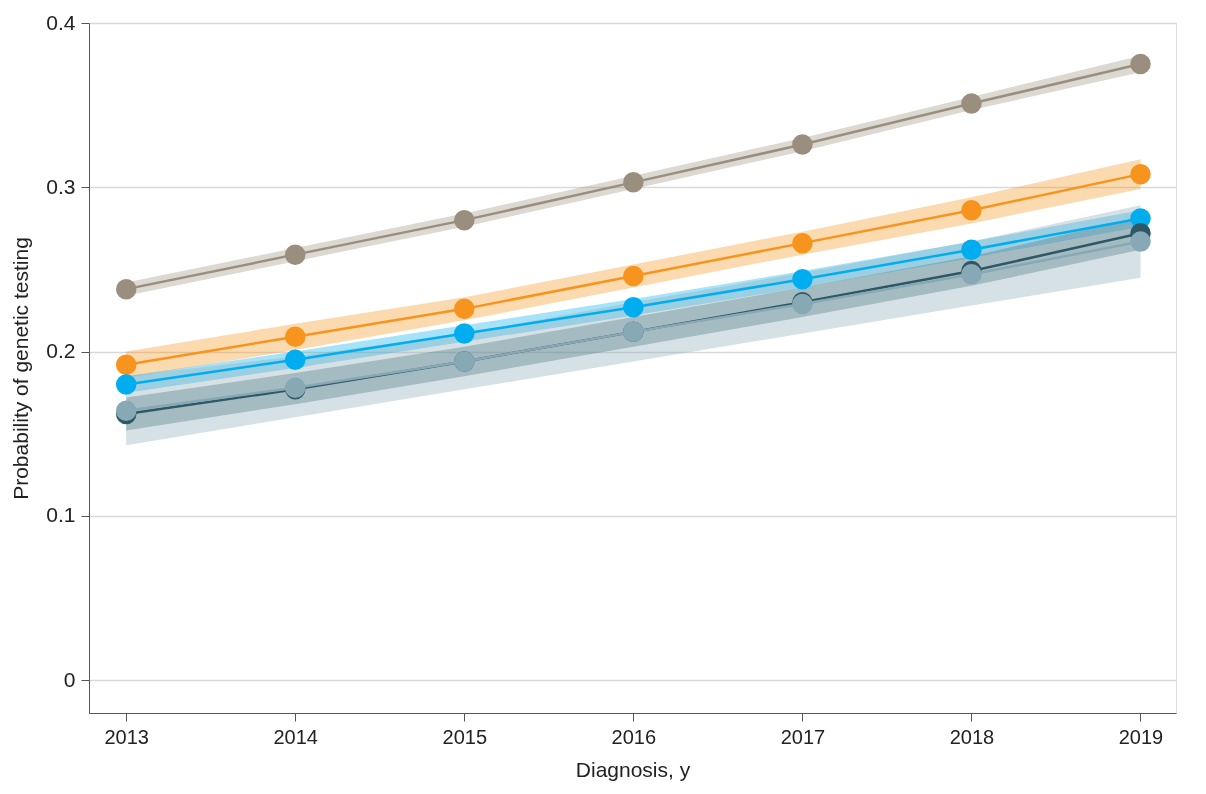  What do you see at coordinates (295, 736) in the screenshot?
I see `x-tick-label: 2014` at bounding box center [295, 736].